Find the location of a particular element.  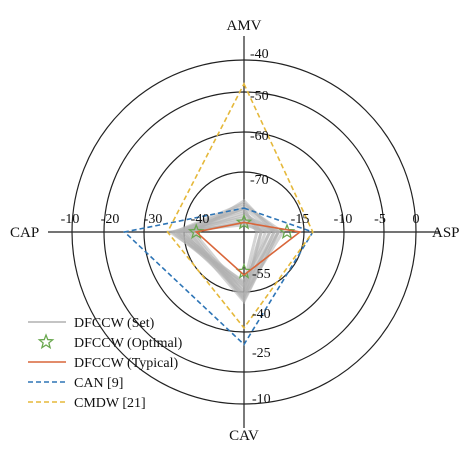

axis-name-cap: CAP is located at coordinates (24, 233).